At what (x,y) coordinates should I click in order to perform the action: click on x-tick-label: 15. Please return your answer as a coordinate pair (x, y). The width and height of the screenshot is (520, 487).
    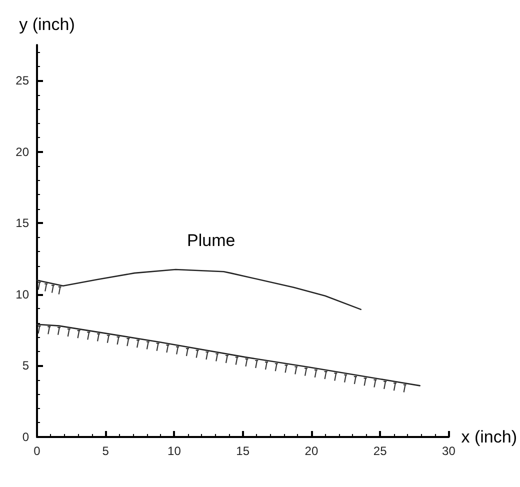
    Looking at the image, I should click on (243, 451).